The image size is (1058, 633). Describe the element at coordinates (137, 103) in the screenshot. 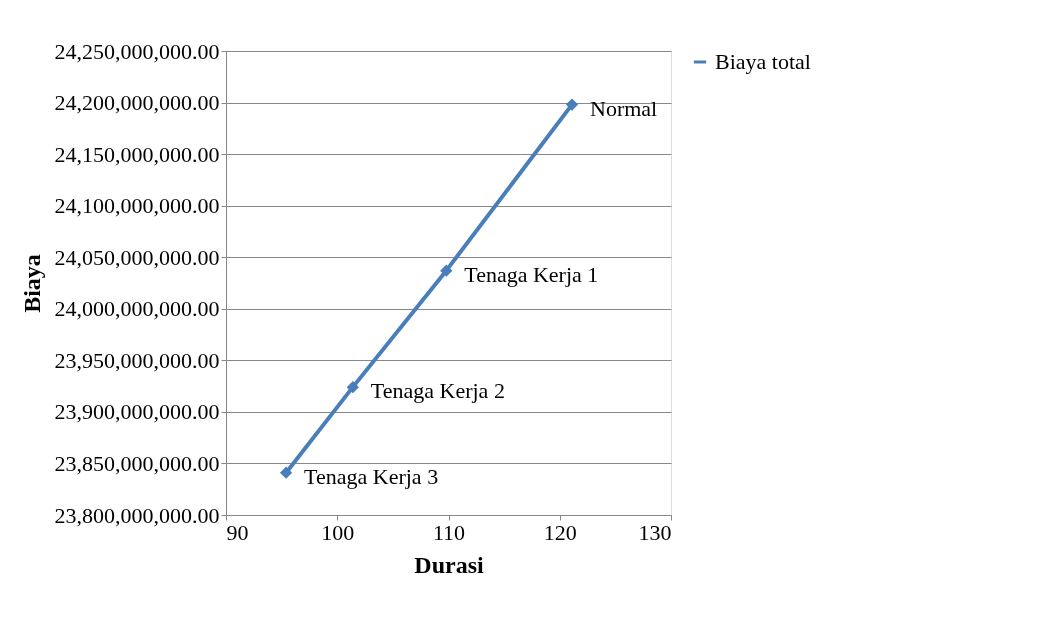

I see `y-tick-label: 24,200,000,000.00` at that location.